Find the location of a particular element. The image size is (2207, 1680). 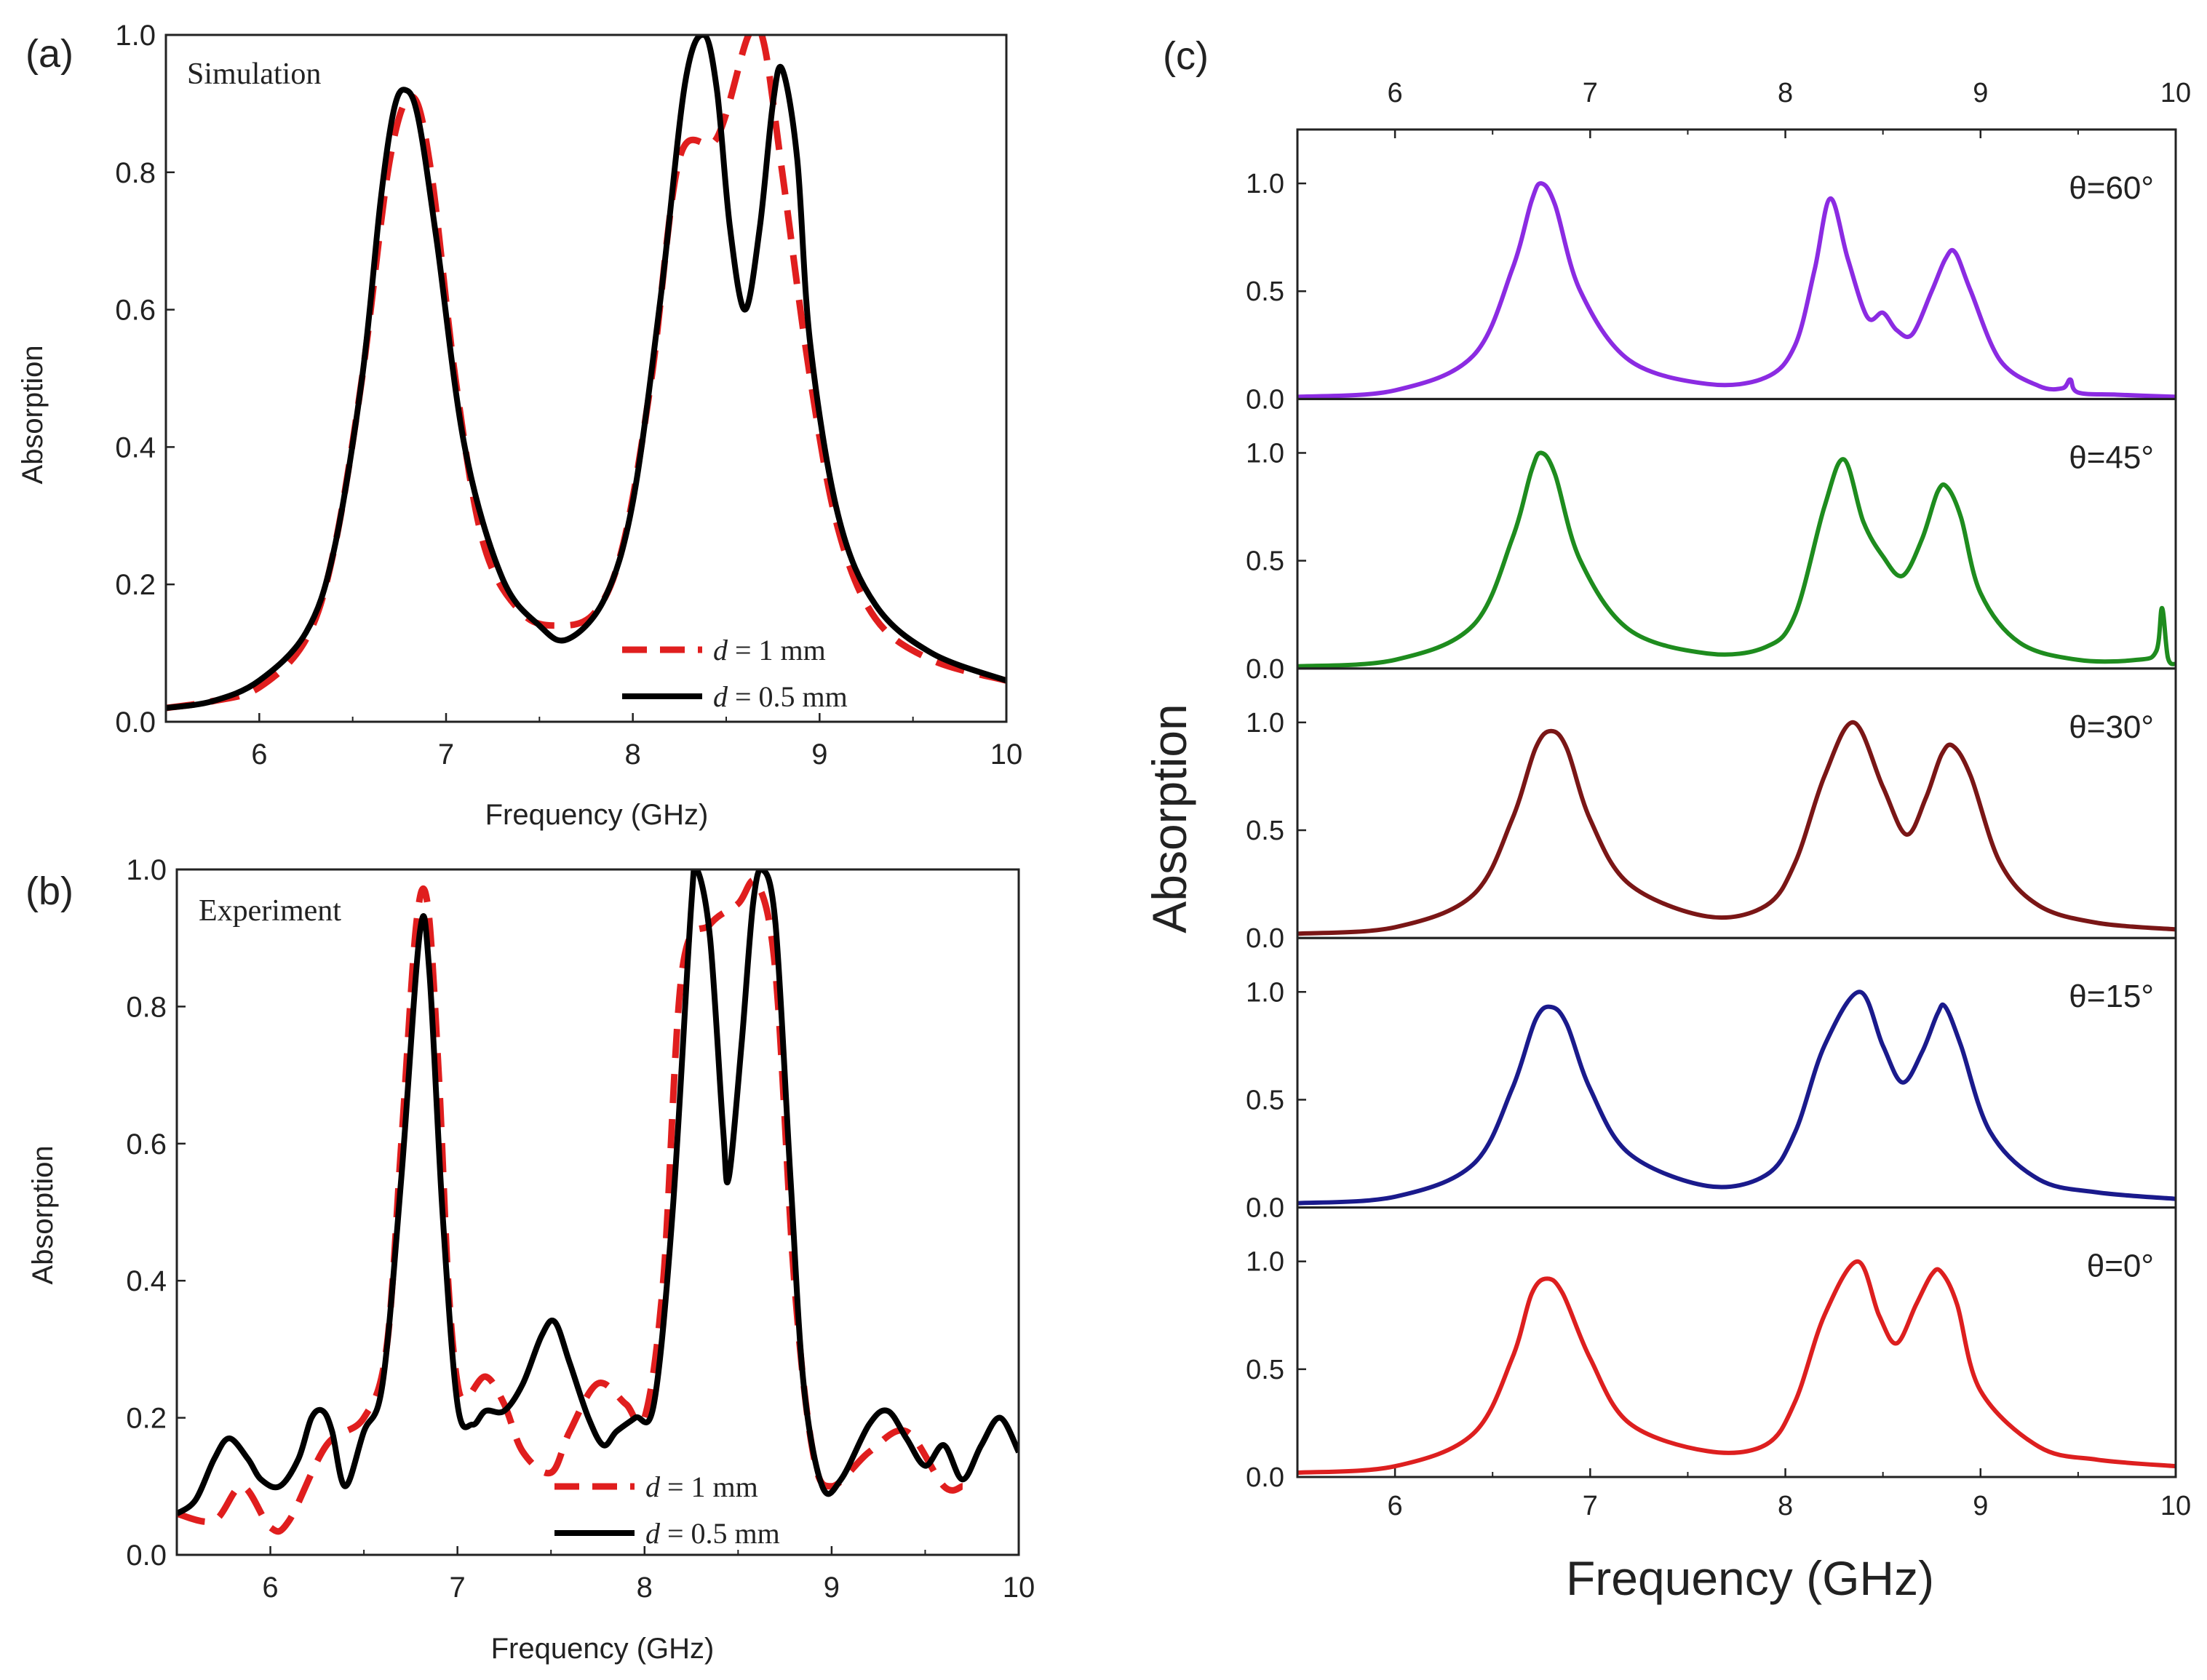

panel-c-subplot-theta-60: 0.0 0.5 1.0 θ=60° is located at coordinates (1711, 271).